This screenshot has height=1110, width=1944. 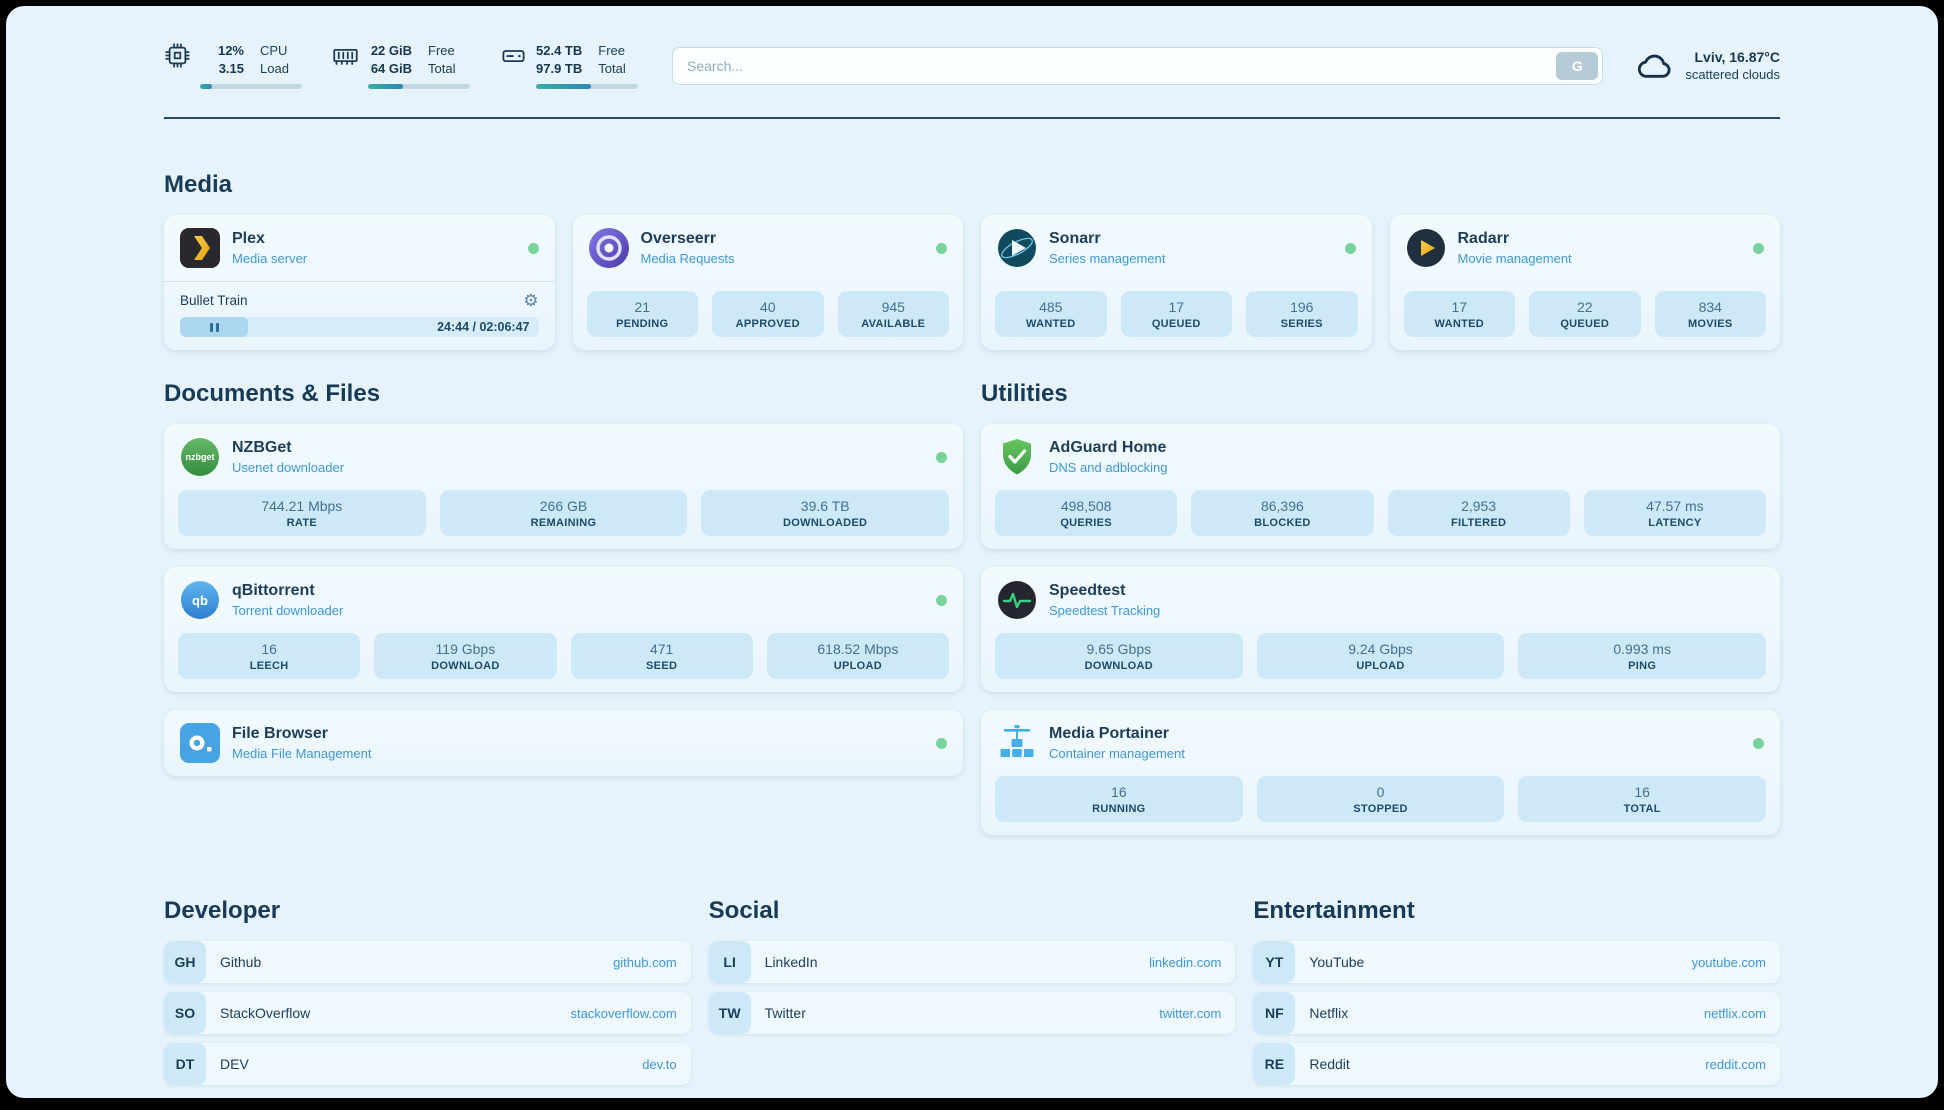 I want to click on stat-box: 196 SERIES, so click(x=1302, y=314).